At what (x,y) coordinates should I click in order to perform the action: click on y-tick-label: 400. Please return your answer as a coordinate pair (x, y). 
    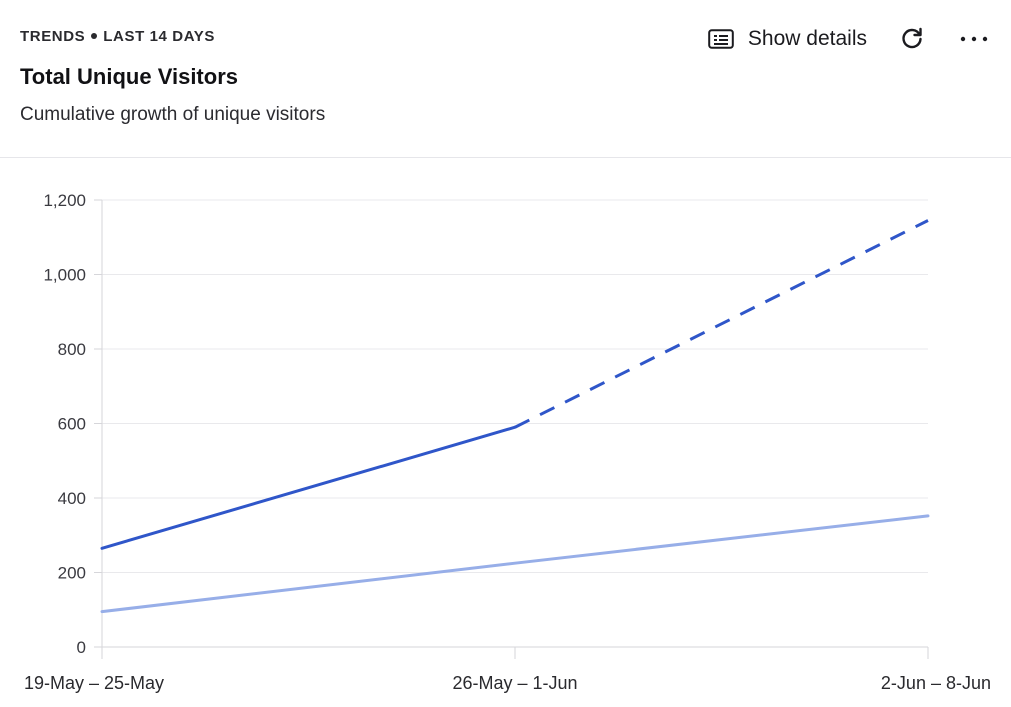
    Looking at the image, I should click on (72, 498).